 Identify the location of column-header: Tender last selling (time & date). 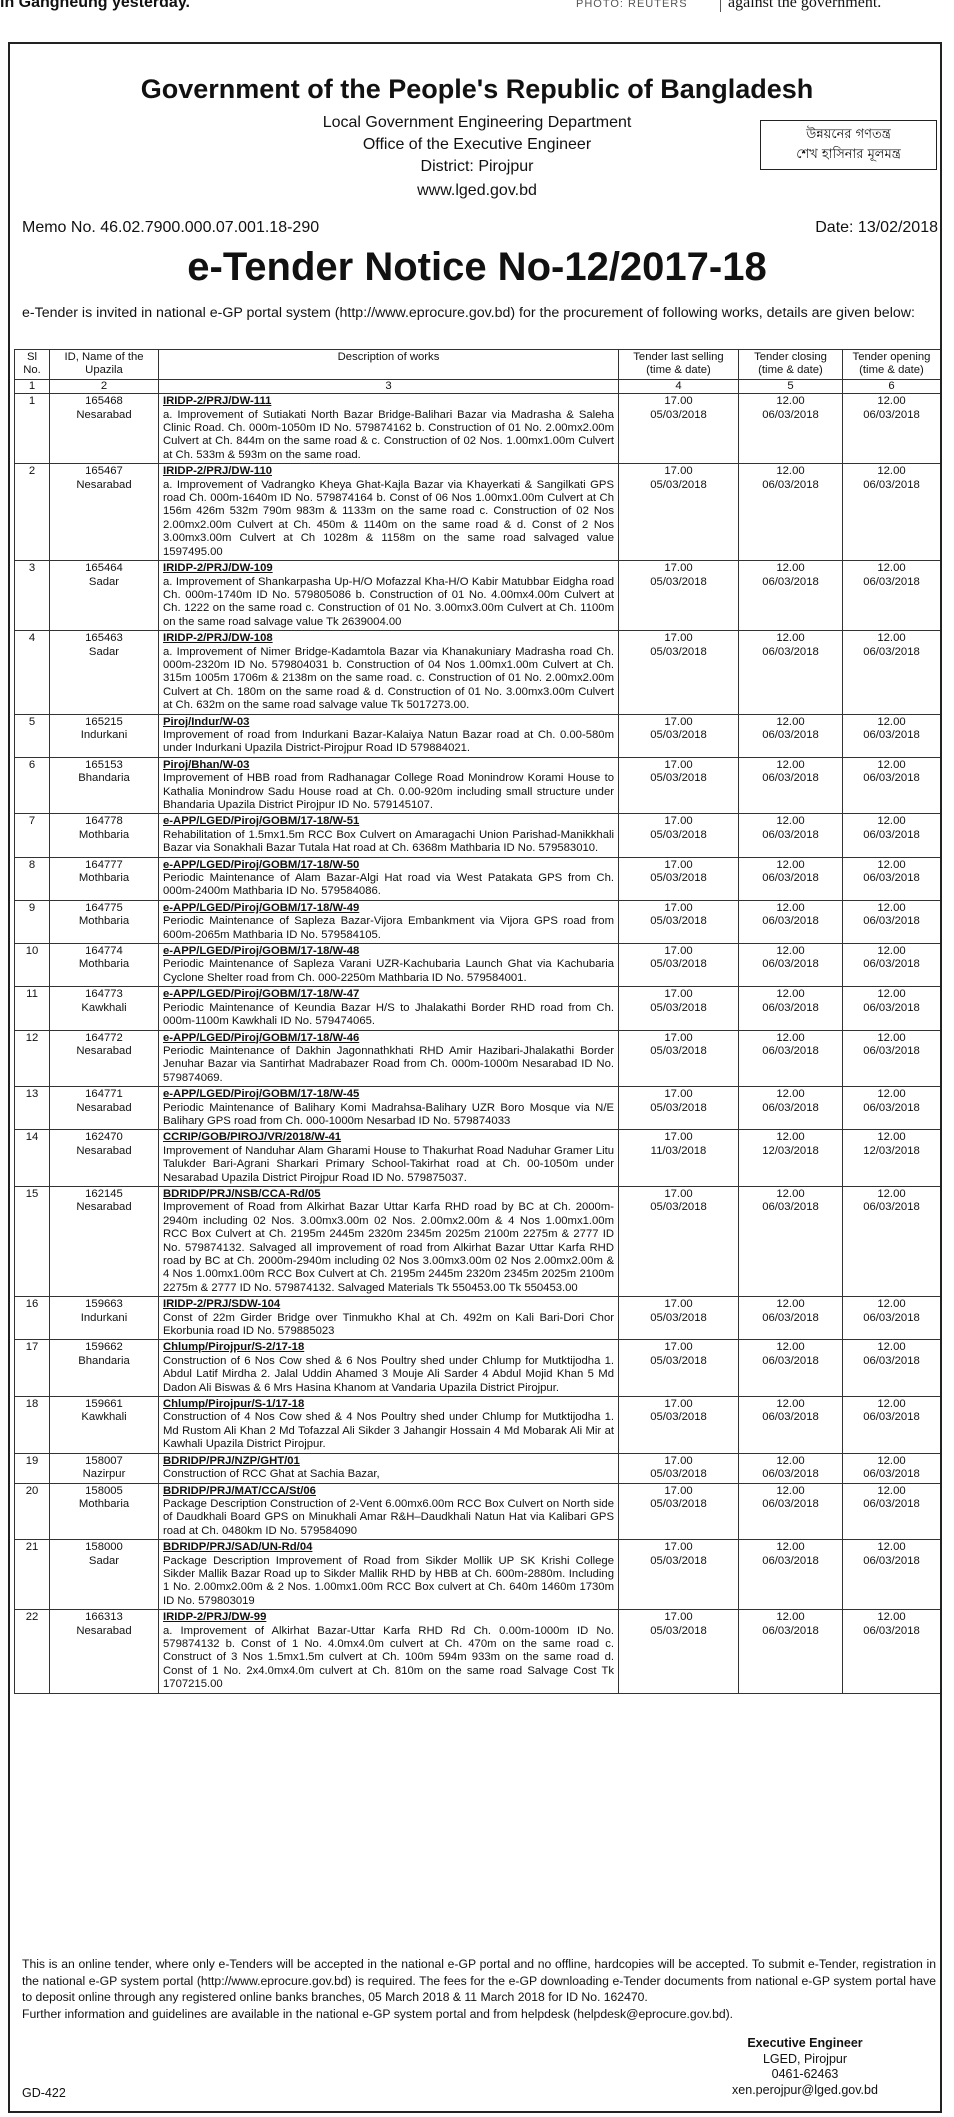
(678, 364).